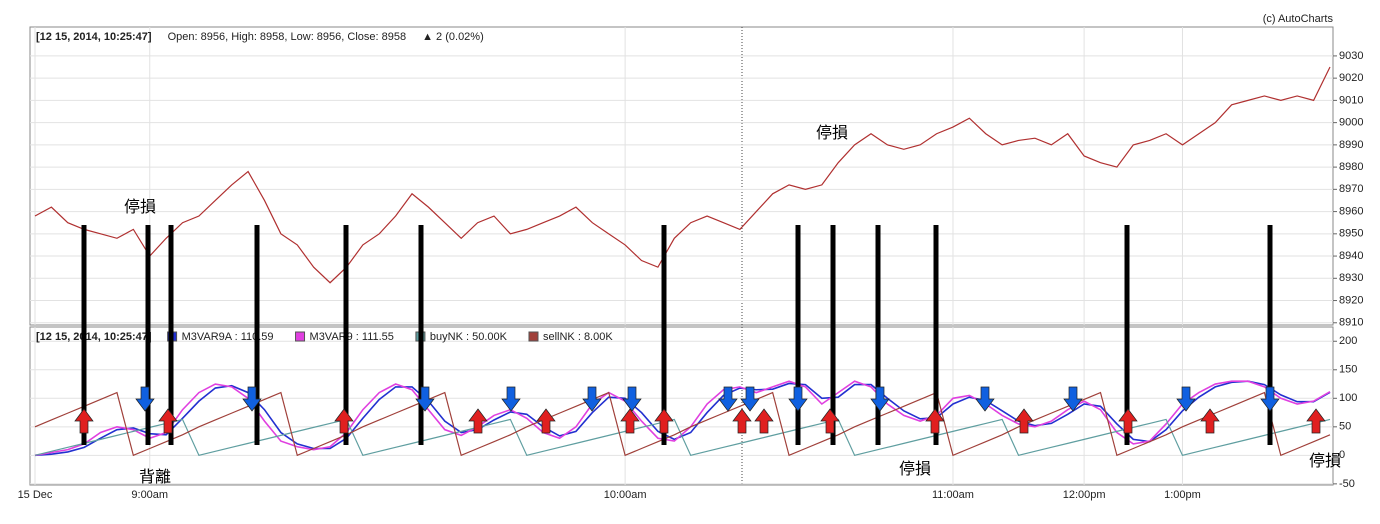  Describe the element at coordinates (228, 337) in the screenshot. I see `legend-label: M3VAR9A : 110.59` at that location.